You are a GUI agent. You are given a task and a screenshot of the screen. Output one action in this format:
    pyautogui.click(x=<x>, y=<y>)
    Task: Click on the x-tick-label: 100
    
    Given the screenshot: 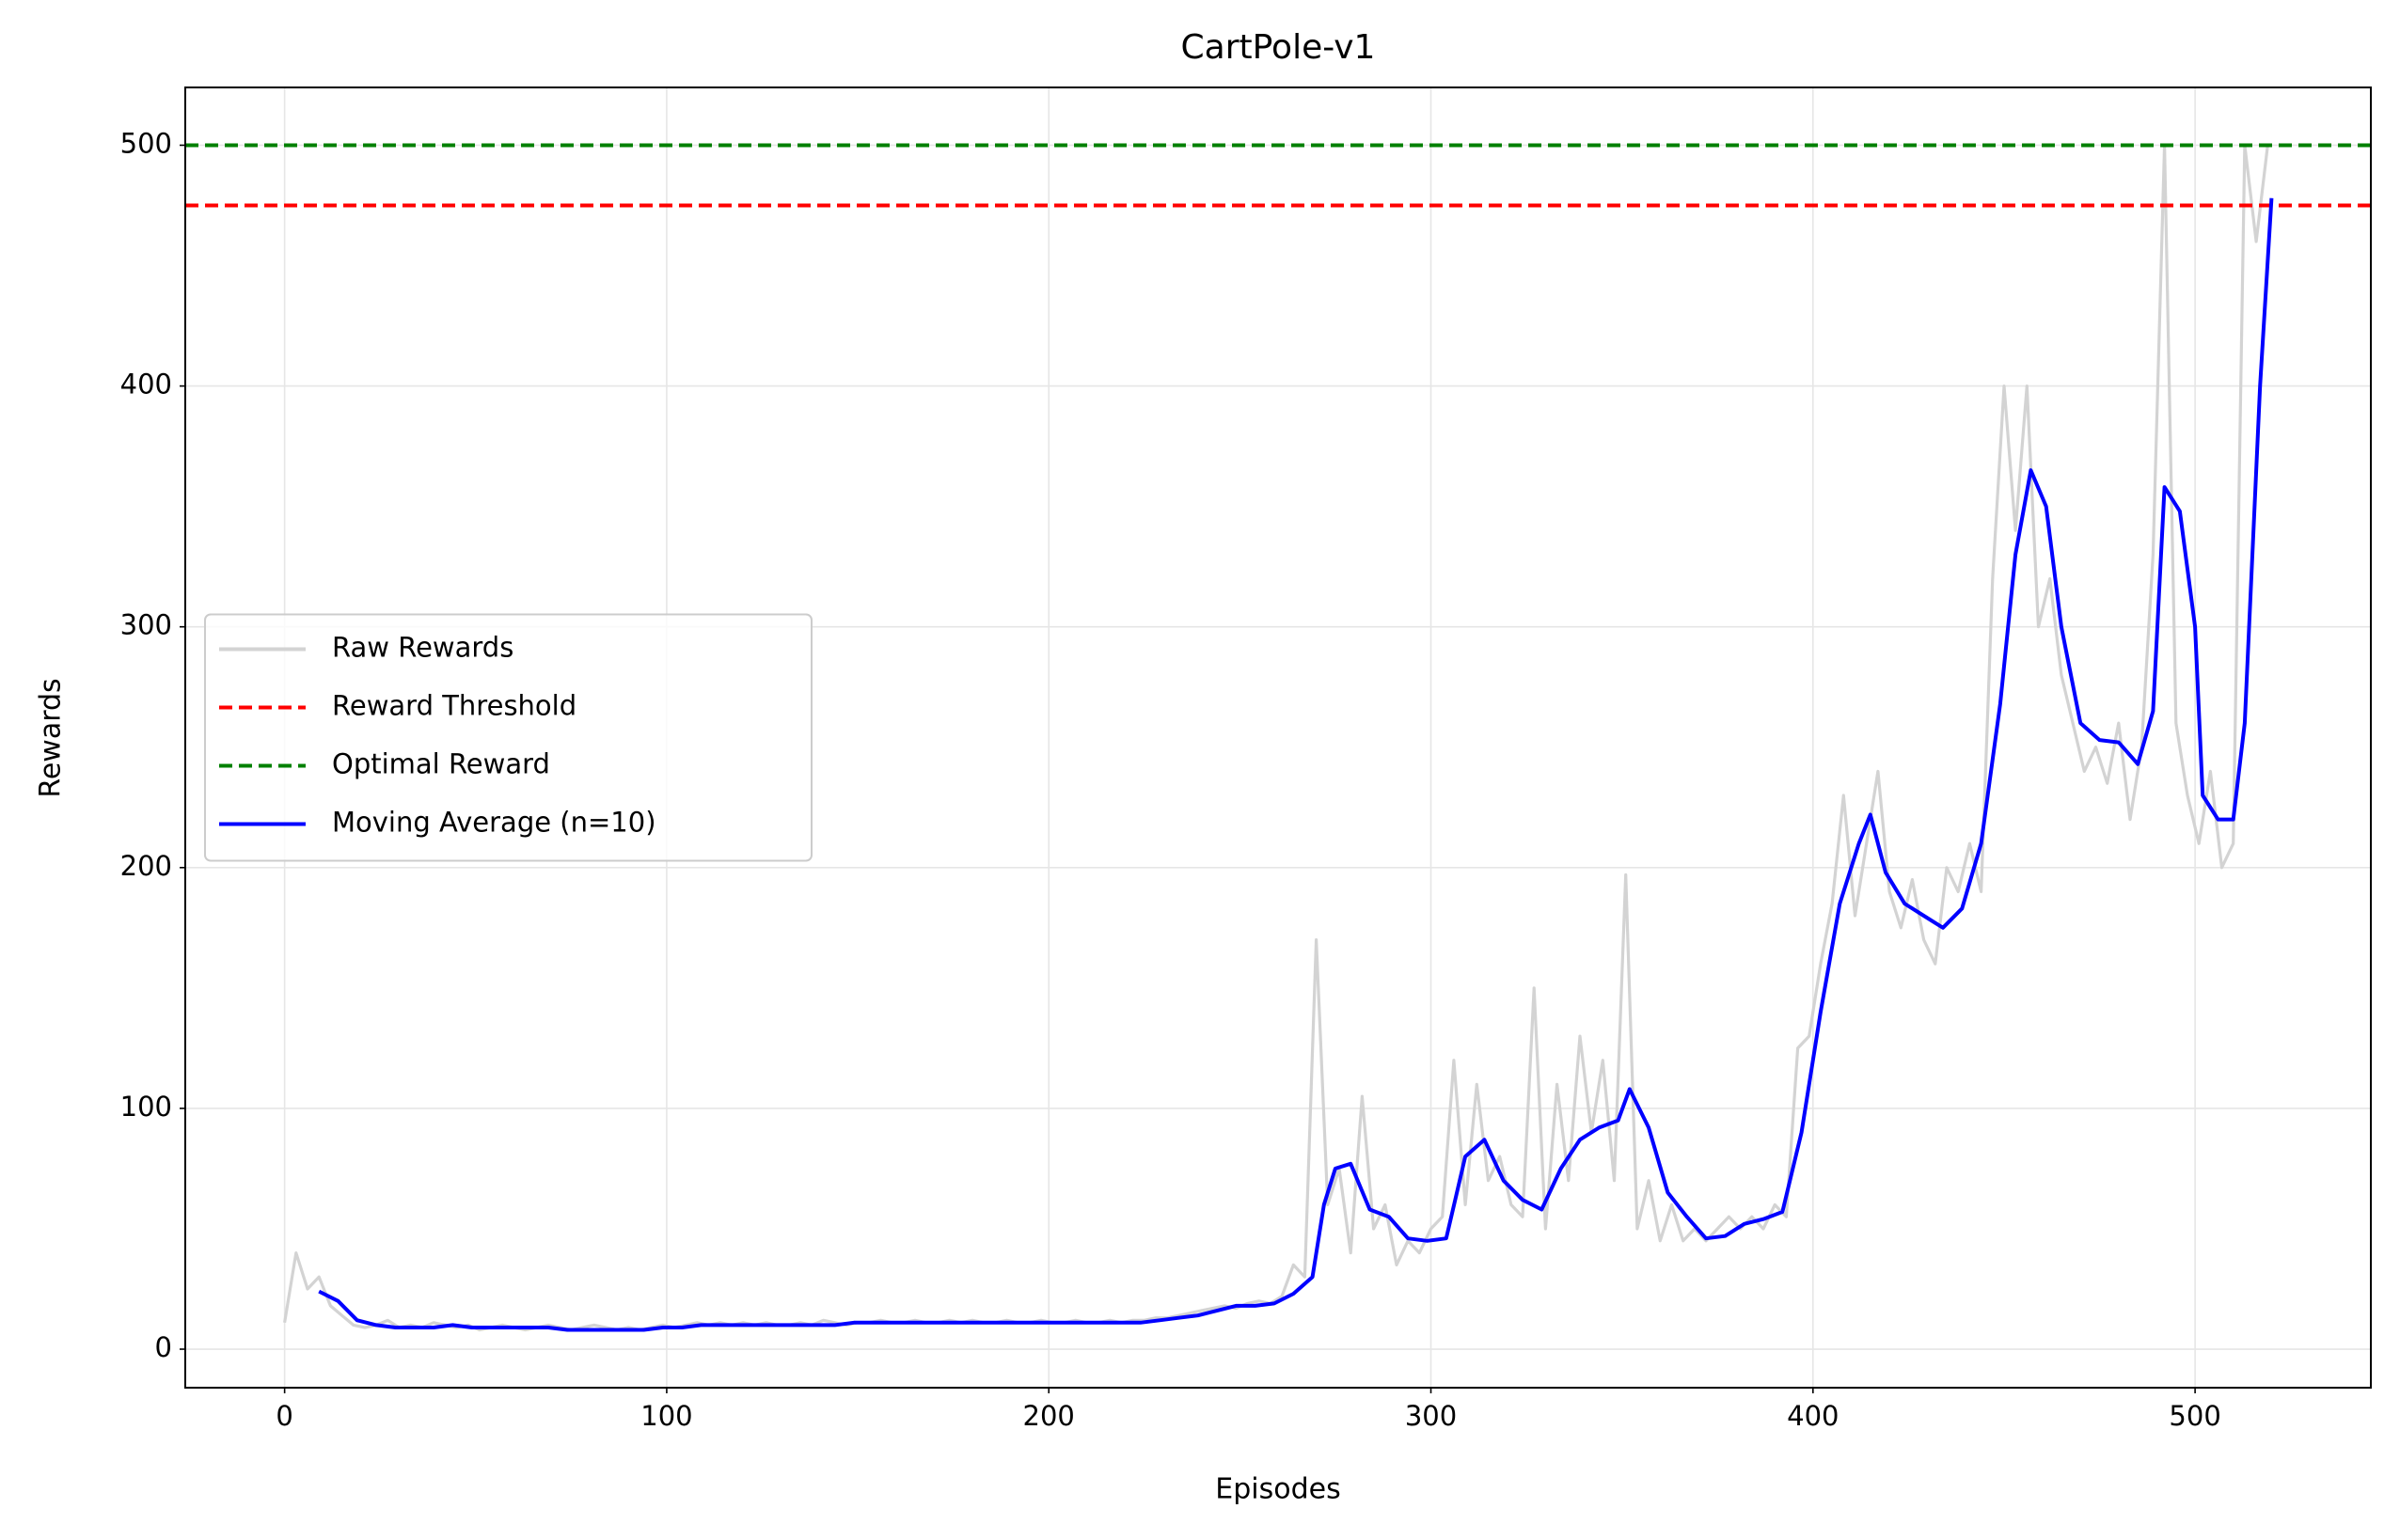 What is the action you would take?
    pyautogui.click(x=666, y=1416)
    